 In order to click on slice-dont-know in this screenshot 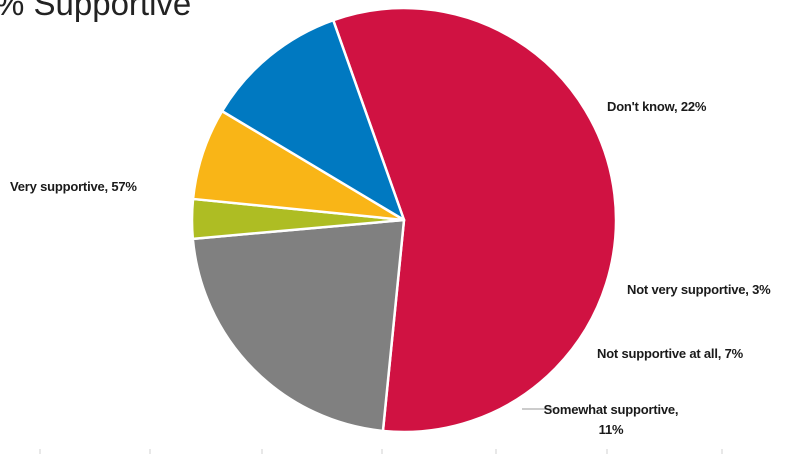, I will do `click(298, 325)`.